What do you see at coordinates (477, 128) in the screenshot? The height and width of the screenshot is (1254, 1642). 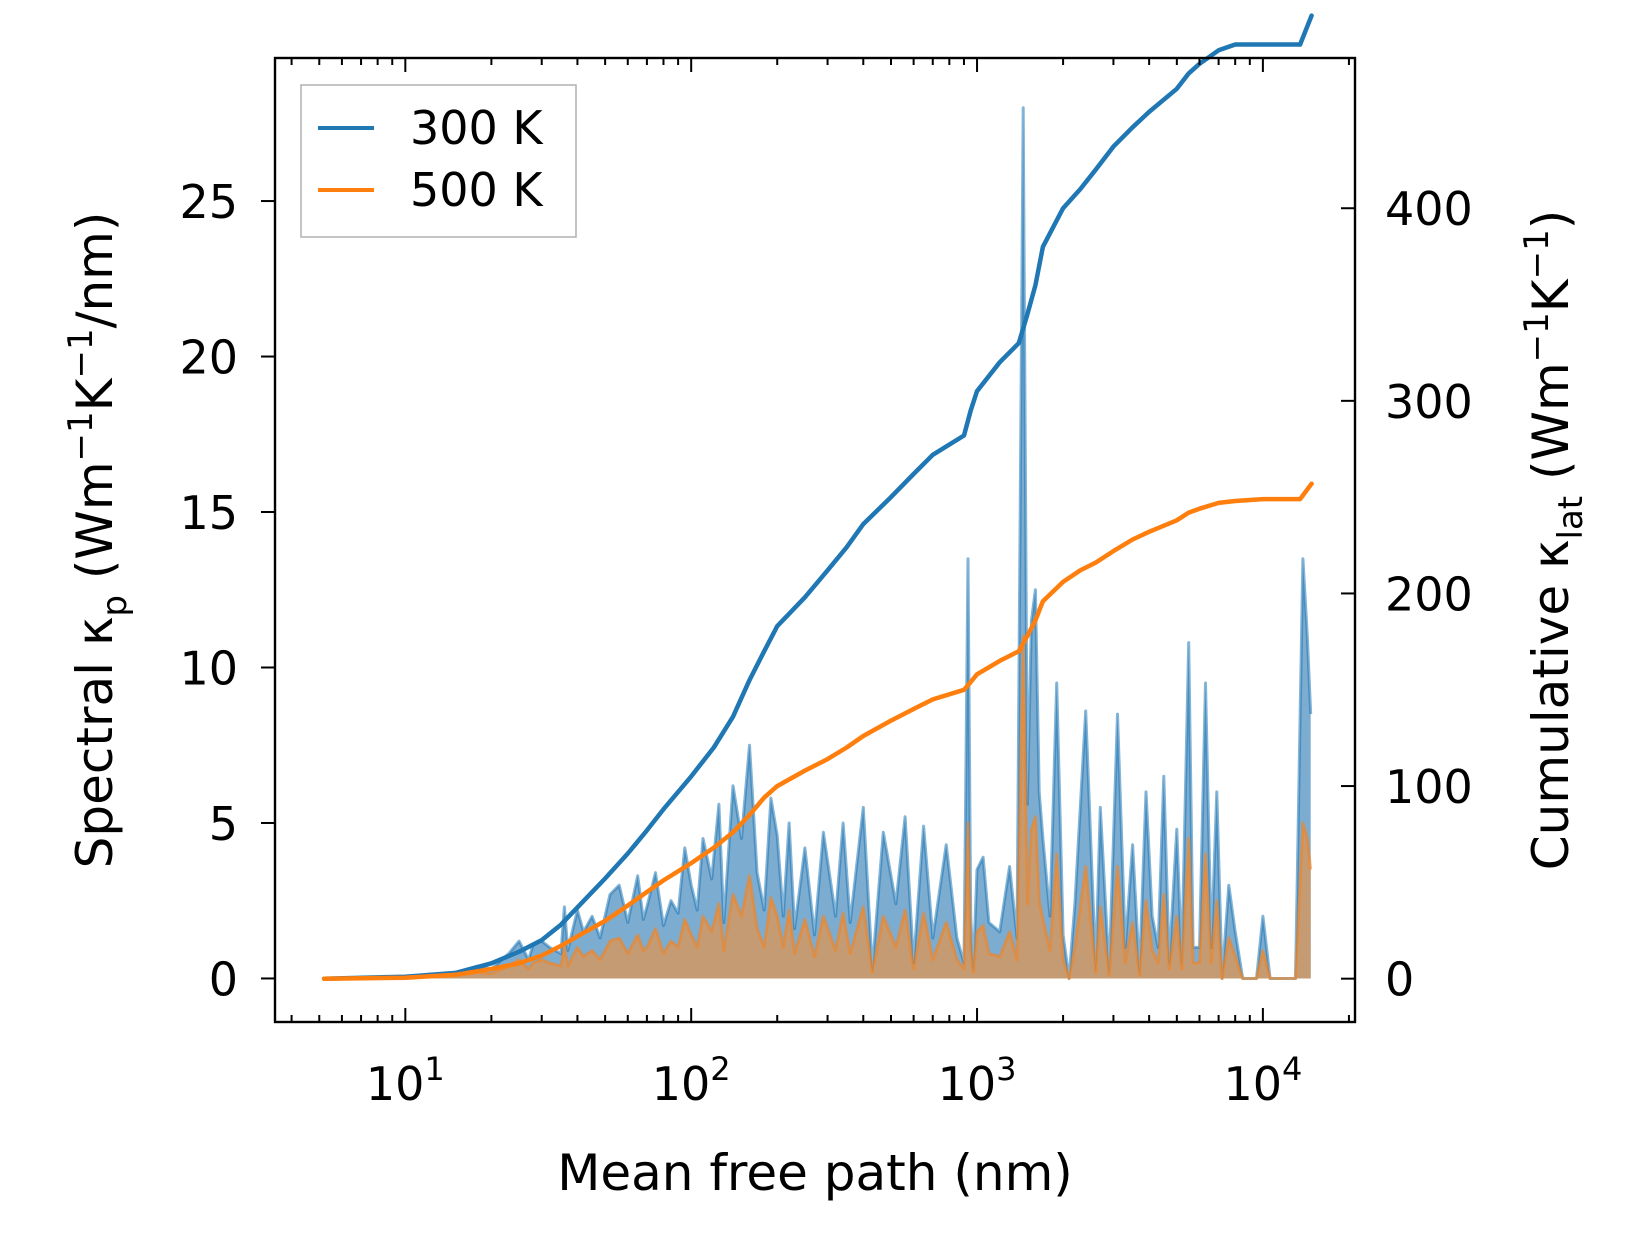 I see `legend-label-300k: 300 K` at bounding box center [477, 128].